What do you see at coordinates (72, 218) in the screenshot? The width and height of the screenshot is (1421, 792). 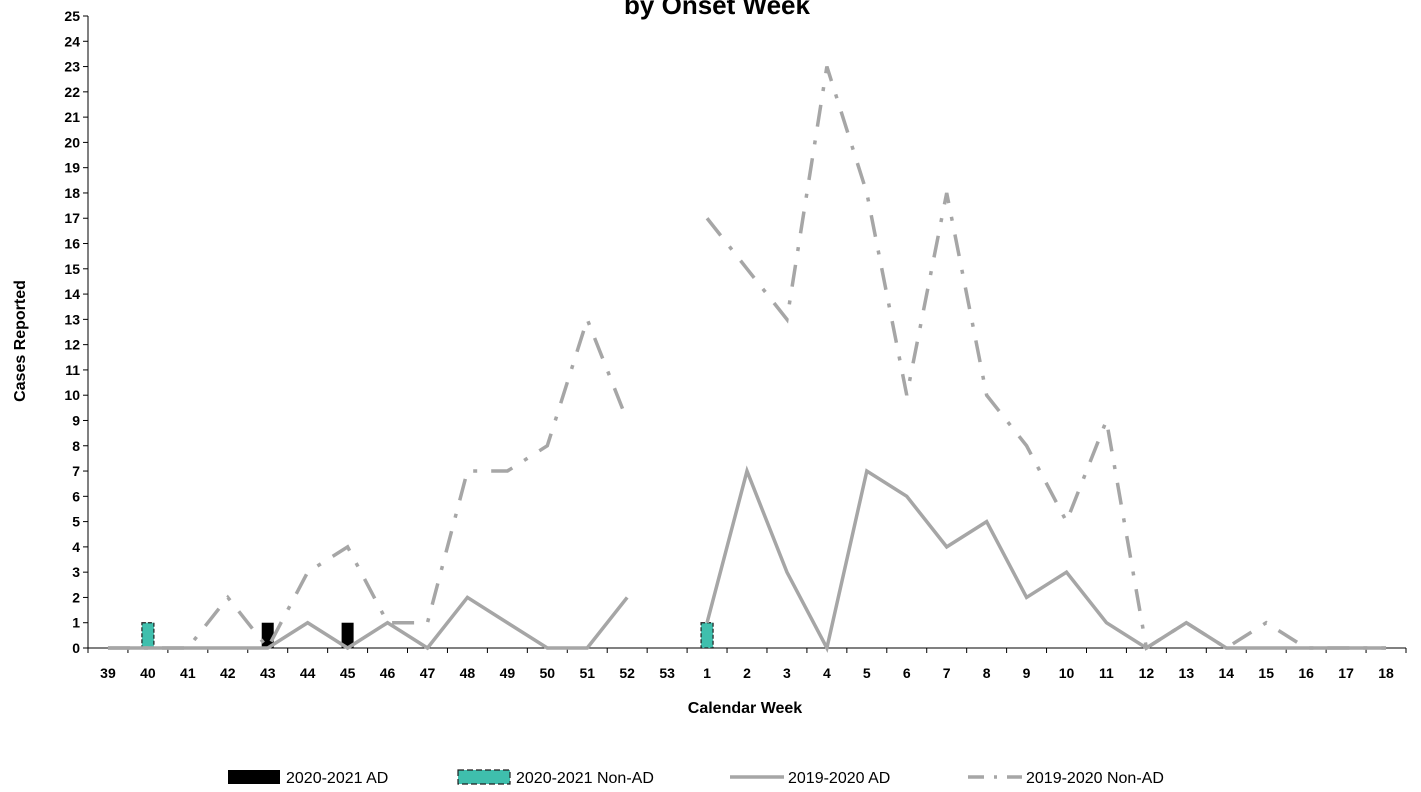 I see `y-tick-label: 17` at bounding box center [72, 218].